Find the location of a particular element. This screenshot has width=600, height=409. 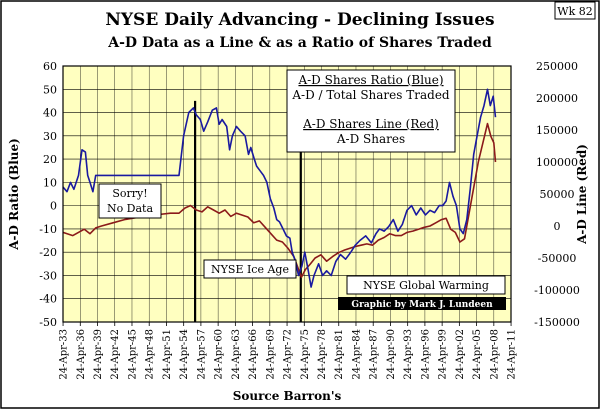

left-tick-label: 30 is located at coordinates (50, 136).